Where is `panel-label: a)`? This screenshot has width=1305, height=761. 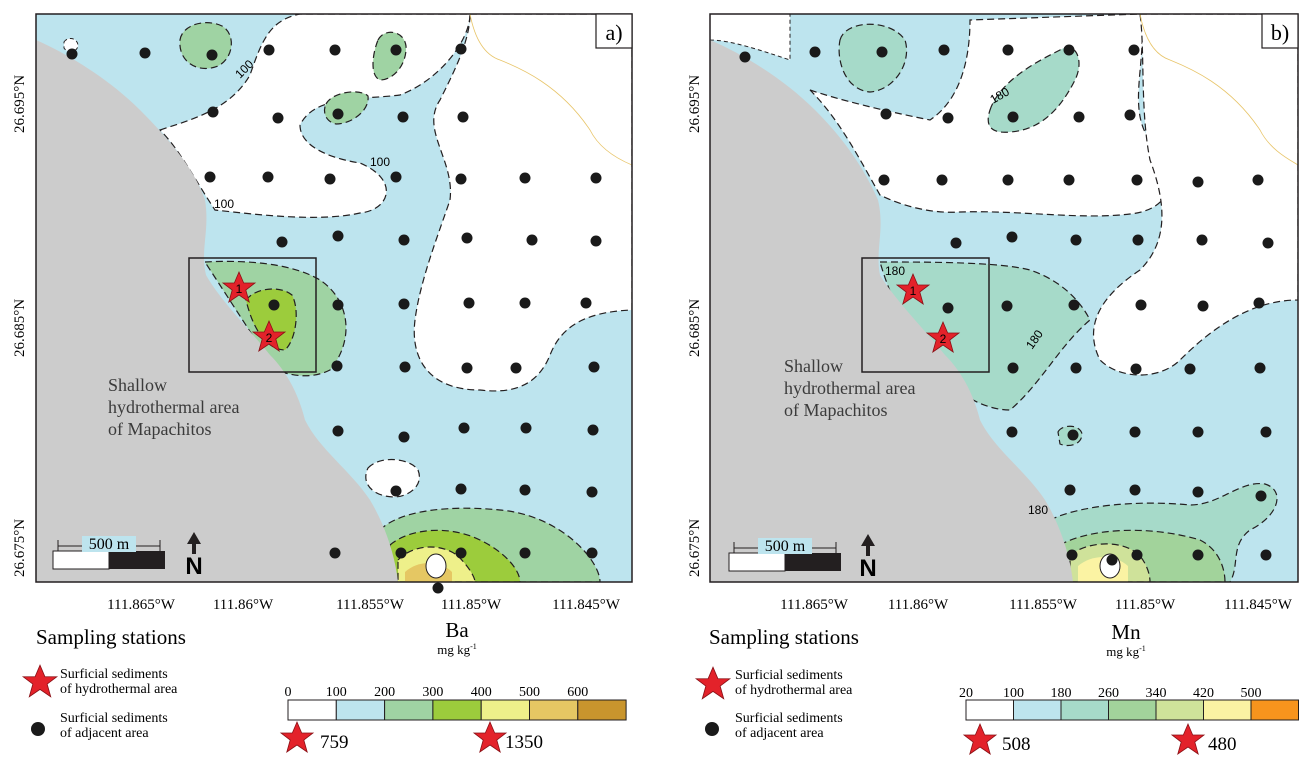
panel-label: a) is located at coordinates (613, 32).